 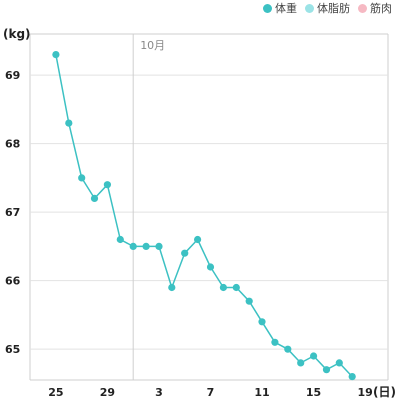 What do you see at coordinates (381, 8) in the screenshot?
I see `legend-label: 筋肉` at bounding box center [381, 8].